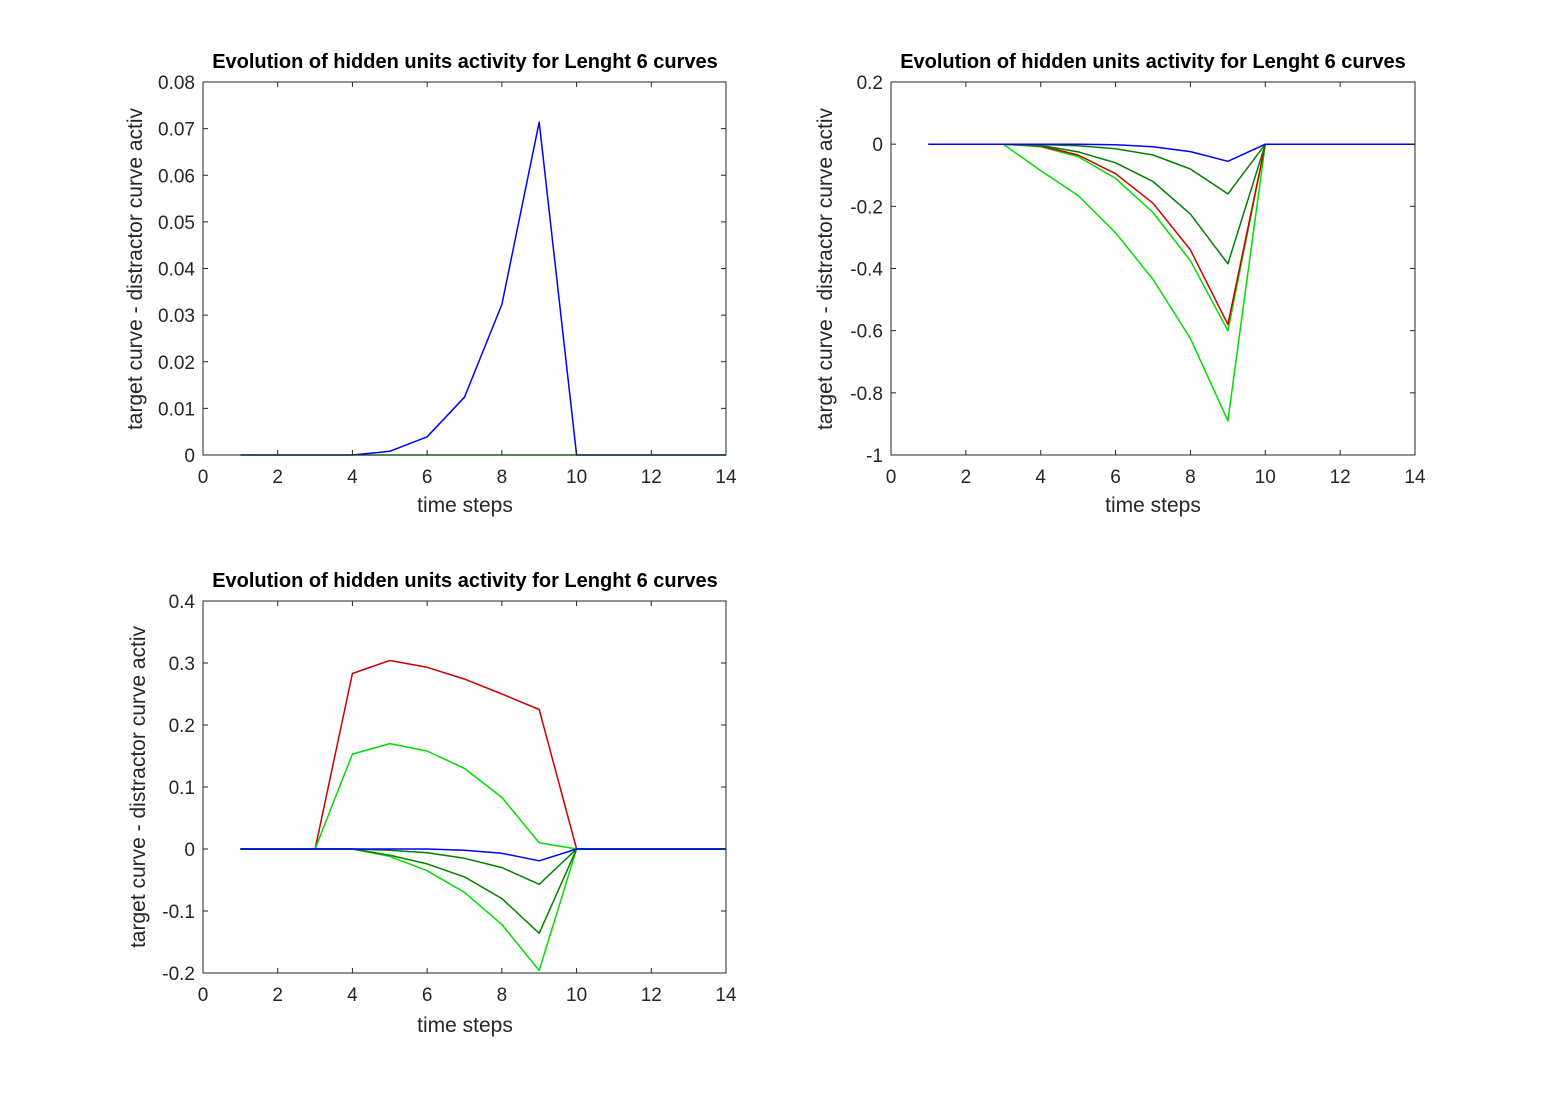 The width and height of the screenshot is (1563, 1094). I want to click on subplot-3-plot-area: 0 2 4 6 8 10 12 14 -0.2 -0.1 0 0.1 0.2 0.3 0.4, so click(449, 799).